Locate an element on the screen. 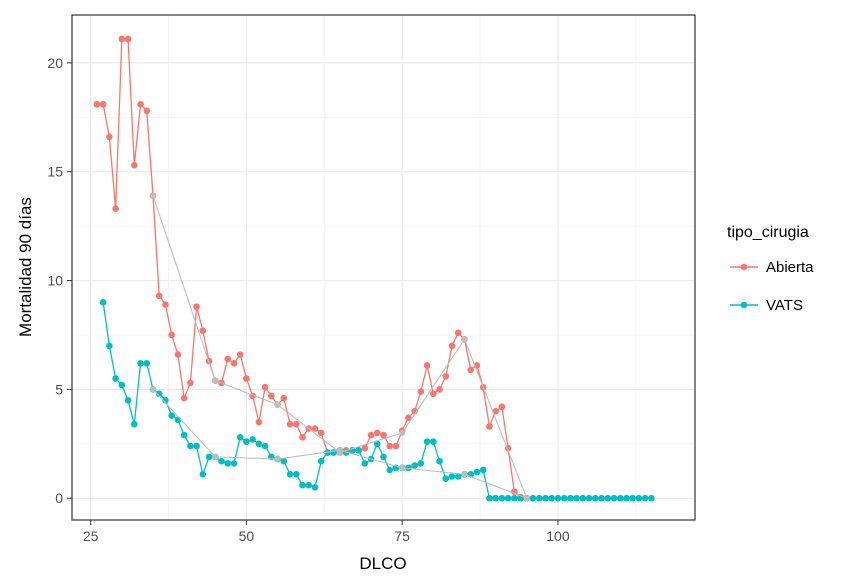 Image resolution: width=842 pixels, height=581 pixels. y-tick-label: 5 is located at coordinates (59, 389).